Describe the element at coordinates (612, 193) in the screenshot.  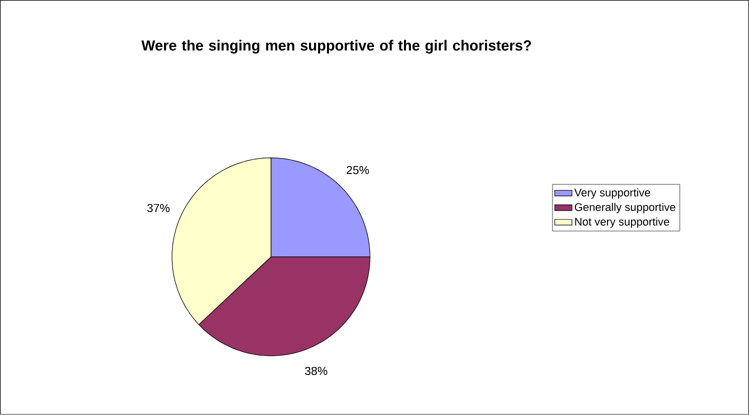
I see `legend-label: Very supportive` at that location.